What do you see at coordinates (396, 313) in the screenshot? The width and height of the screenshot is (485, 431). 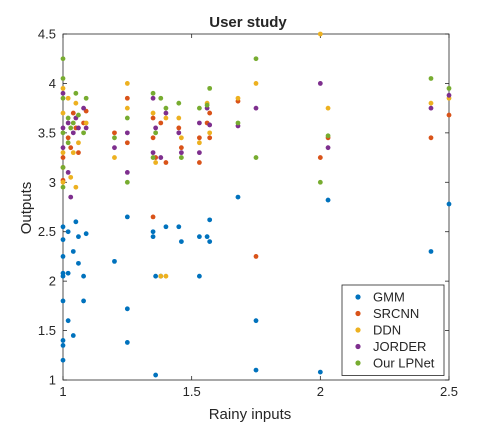 I see `legend-label-srcnn: SRCNN` at bounding box center [396, 313].